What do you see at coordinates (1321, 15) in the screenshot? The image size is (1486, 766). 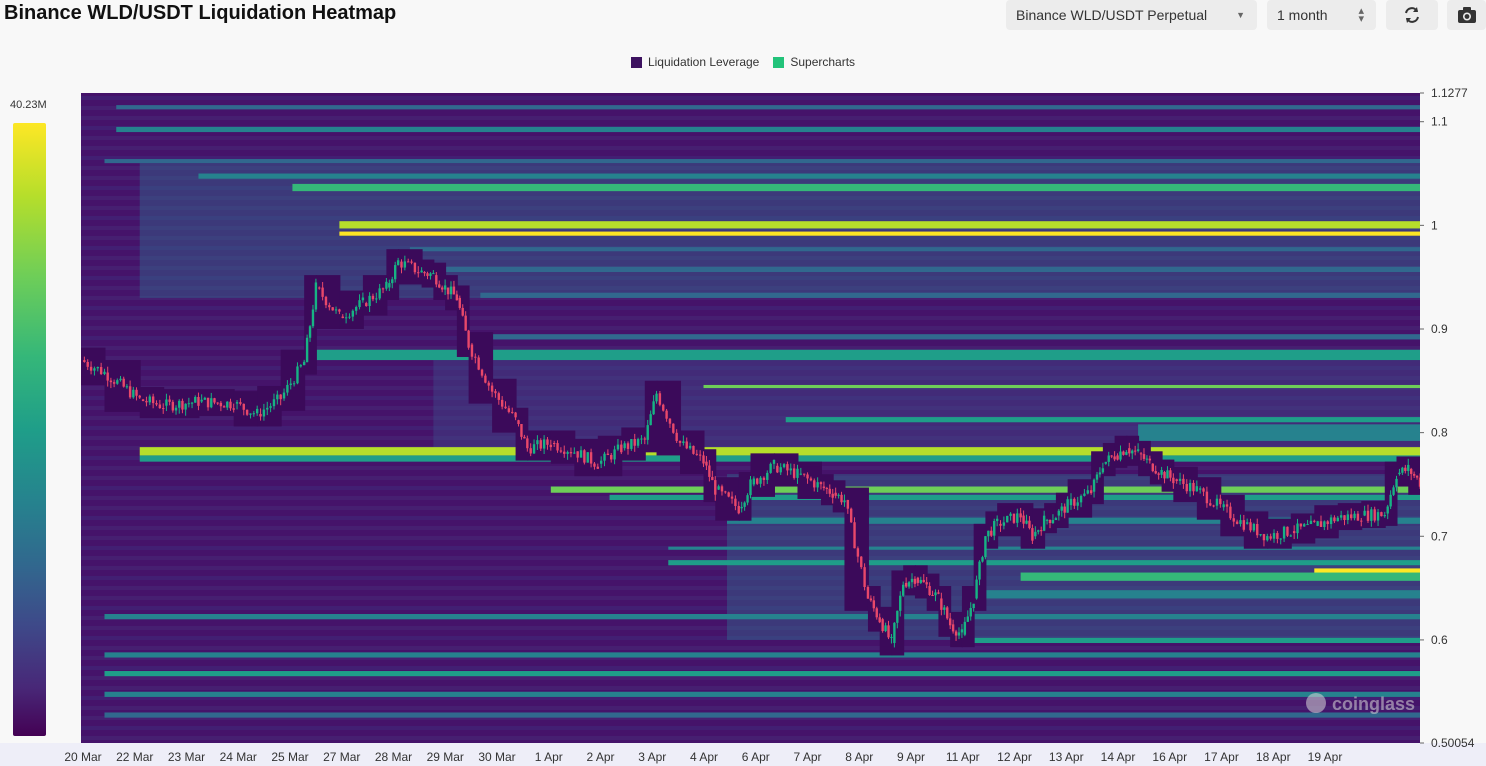 I see `range-select: 1 month ▴ ▾` at bounding box center [1321, 15].